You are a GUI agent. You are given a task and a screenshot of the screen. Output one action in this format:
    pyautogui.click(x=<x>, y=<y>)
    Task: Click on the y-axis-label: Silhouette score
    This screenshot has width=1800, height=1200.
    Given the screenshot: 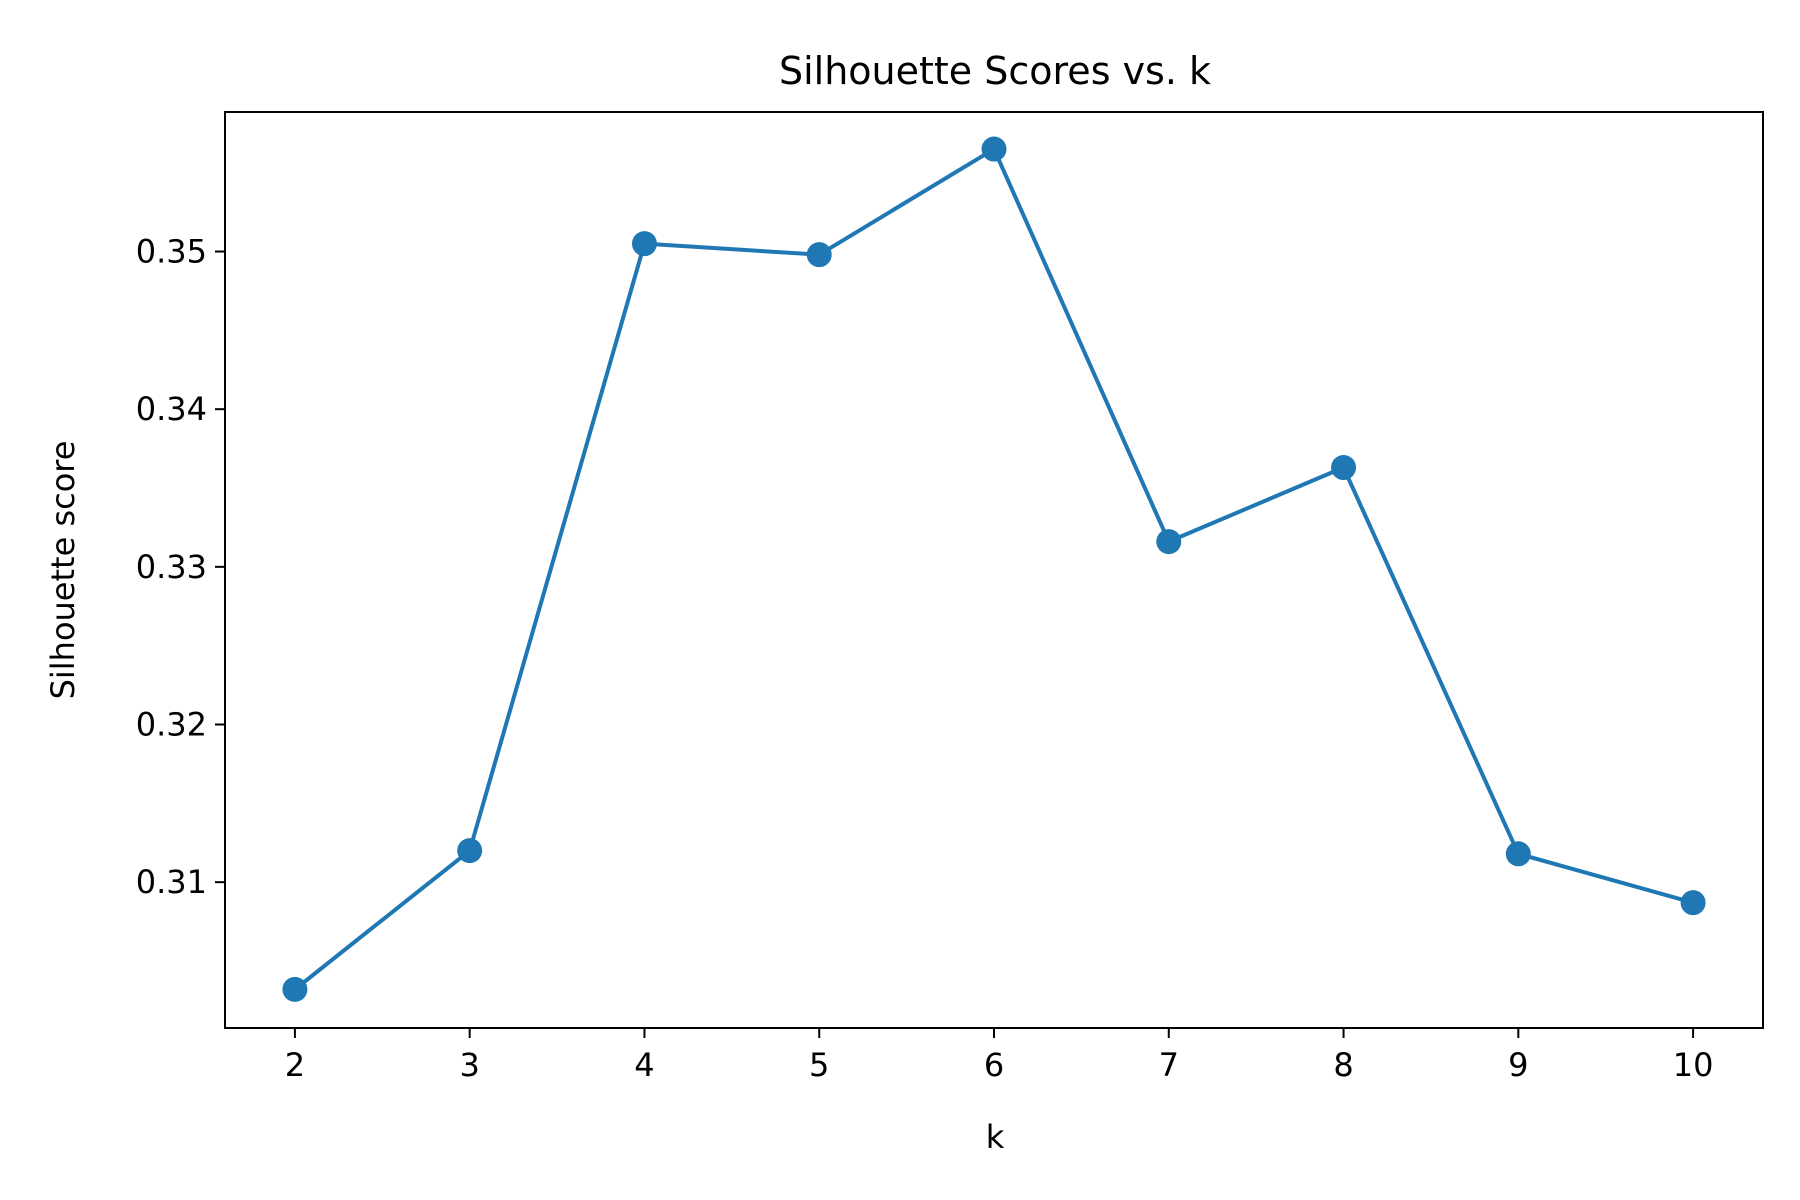 What is the action you would take?
    pyautogui.click(x=63, y=570)
    